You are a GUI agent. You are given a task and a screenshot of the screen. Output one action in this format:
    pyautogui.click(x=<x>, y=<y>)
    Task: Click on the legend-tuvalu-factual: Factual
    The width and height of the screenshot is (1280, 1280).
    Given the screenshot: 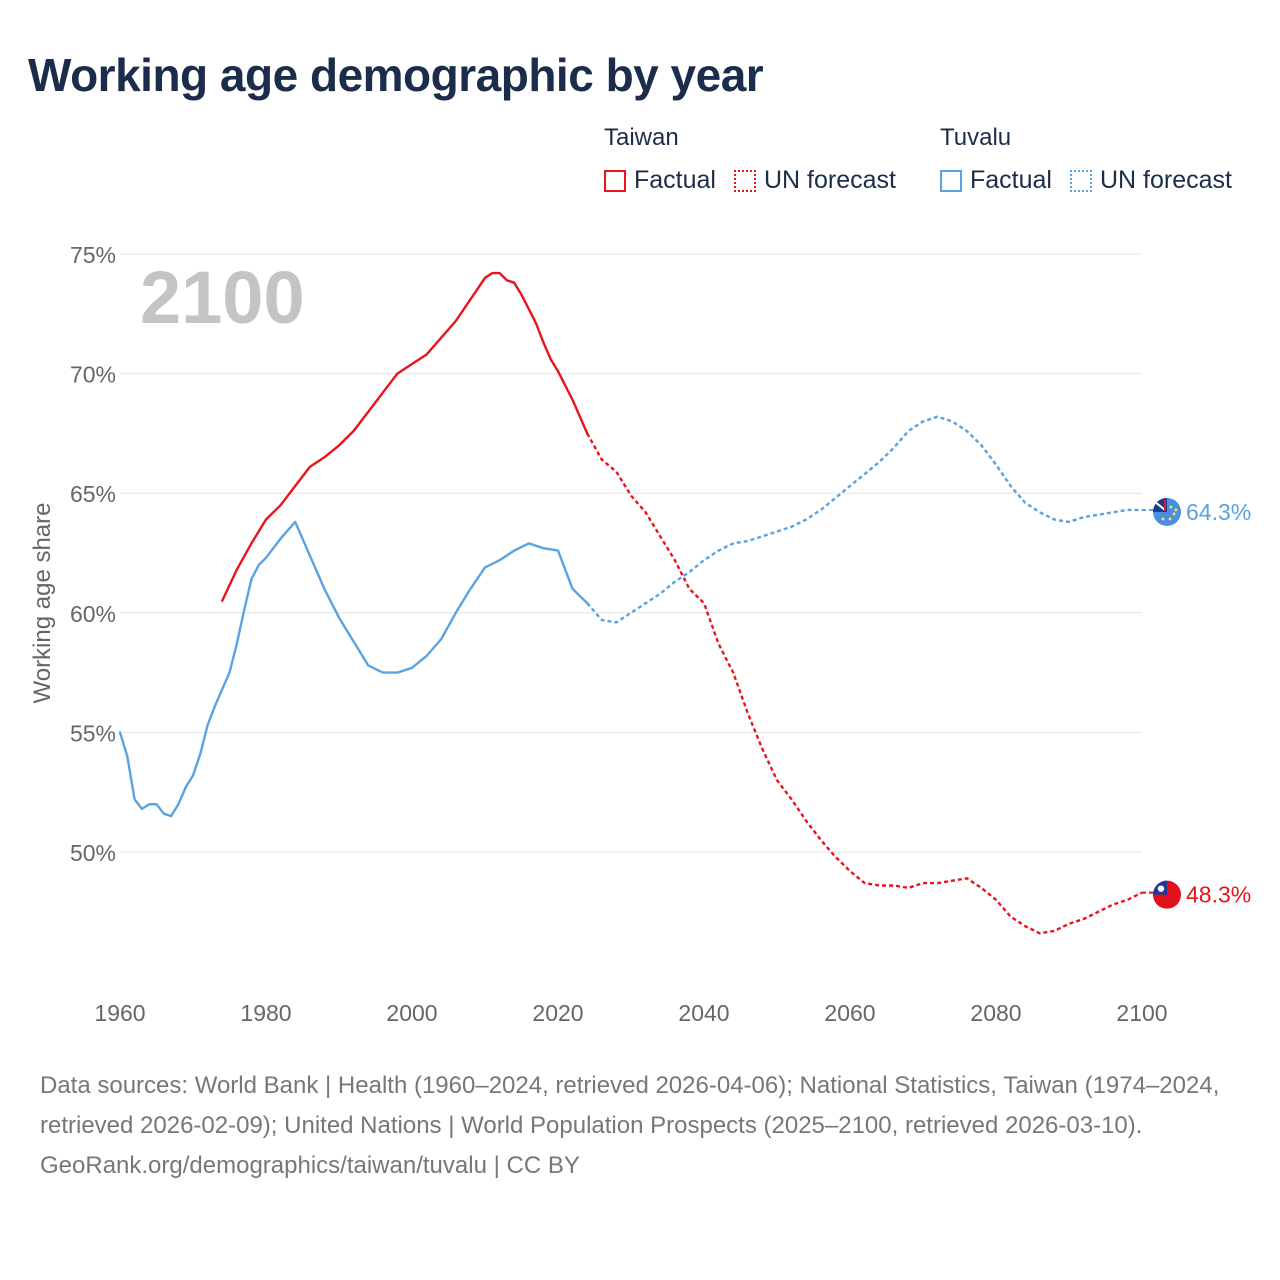 What is the action you would take?
    pyautogui.click(x=996, y=180)
    